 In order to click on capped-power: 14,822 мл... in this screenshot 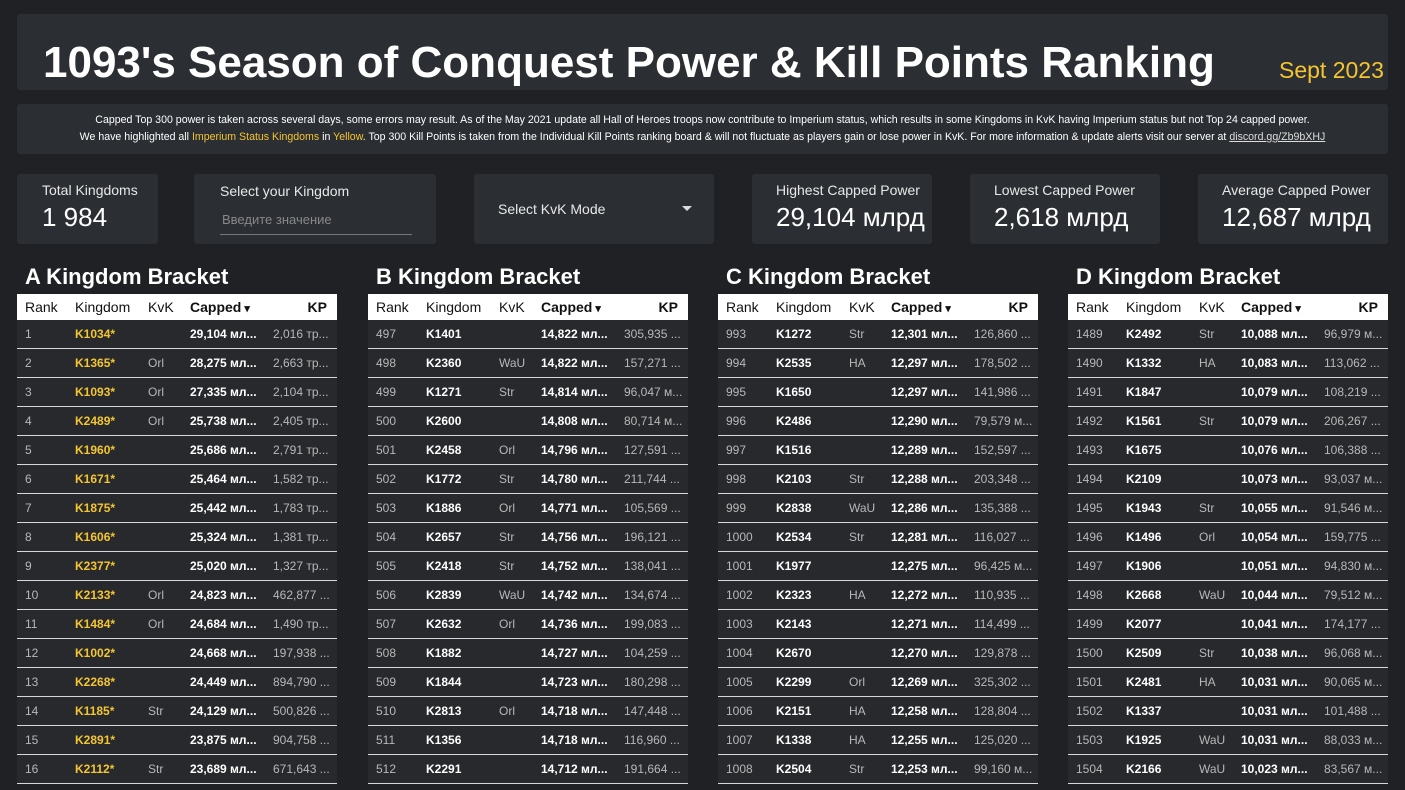, I will do `click(574, 363)`.